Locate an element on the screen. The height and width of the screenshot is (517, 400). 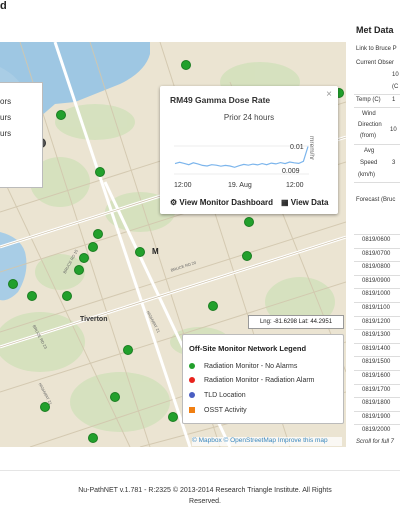
popup-subtitle: Prior 24 hours is located at coordinates (249, 117).